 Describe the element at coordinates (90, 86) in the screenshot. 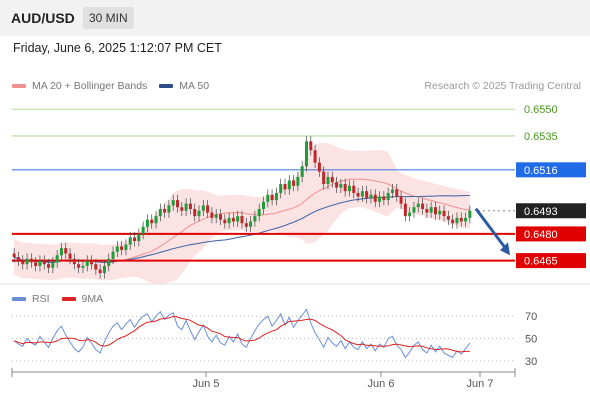

I see `legend-label-ma20: MA 20 + Bollinger Bands` at that location.